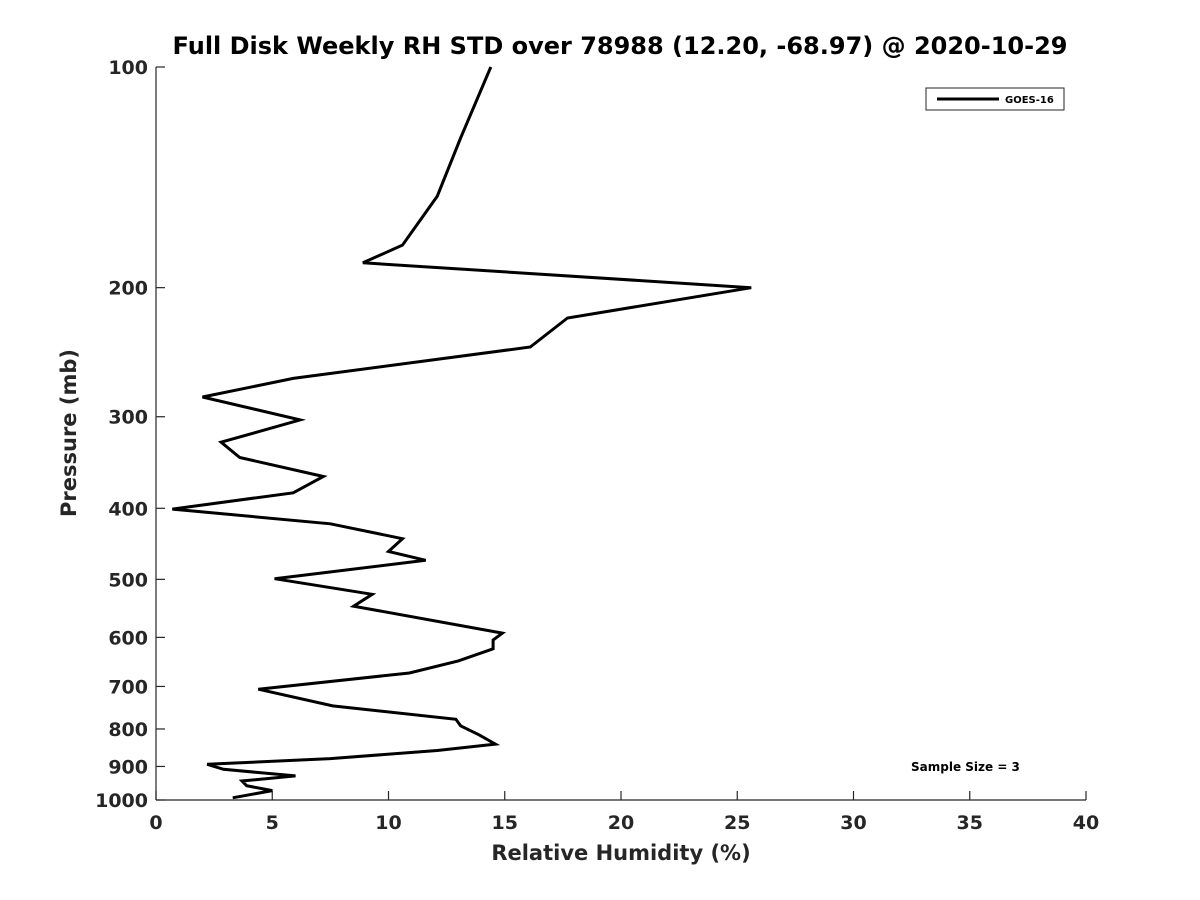 This screenshot has height=900, width=1200. What do you see at coordinates (1086, 823) in the screenshot?
I see `x-tick-label: 40` at bounding box center [1086, 823].